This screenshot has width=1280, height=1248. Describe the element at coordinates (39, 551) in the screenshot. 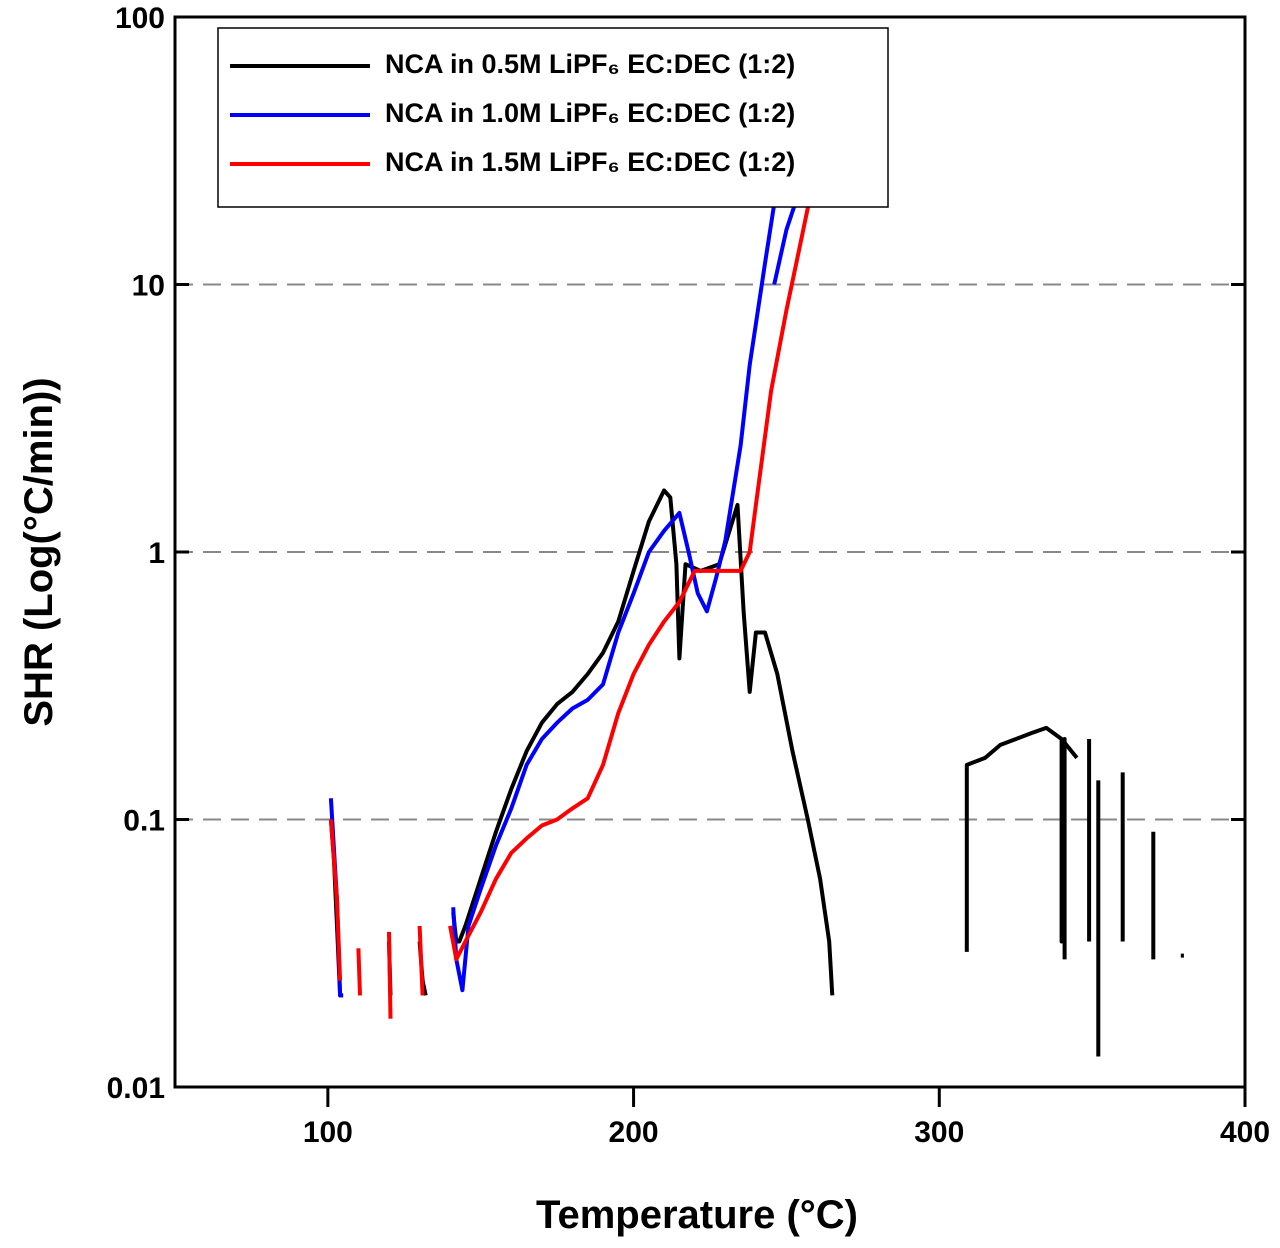

I see `y-axis-title: SHR (Log(°C/min))` at that location.